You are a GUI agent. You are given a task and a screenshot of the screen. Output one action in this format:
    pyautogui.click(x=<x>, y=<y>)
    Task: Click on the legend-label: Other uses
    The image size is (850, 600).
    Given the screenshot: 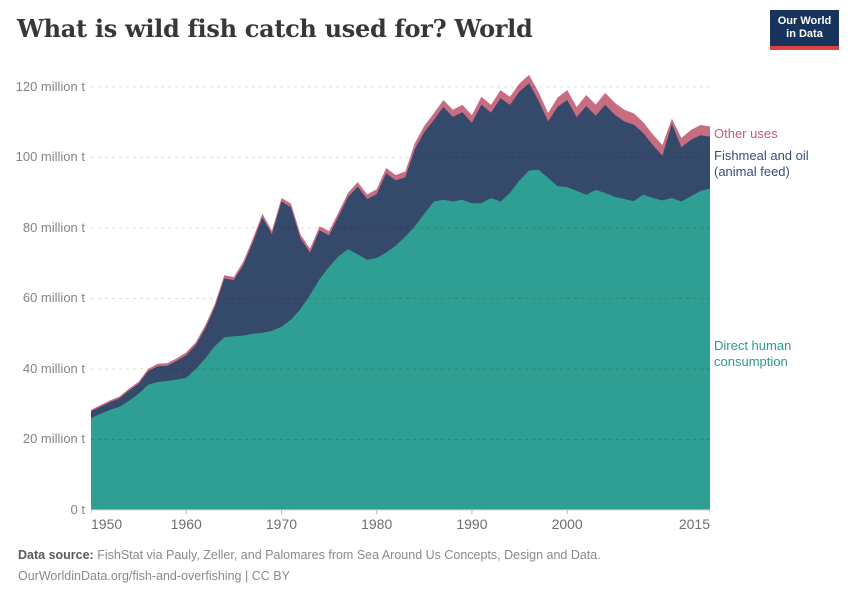 What is the action you would take?
    pyautogui.click(x=746, y=133)
    